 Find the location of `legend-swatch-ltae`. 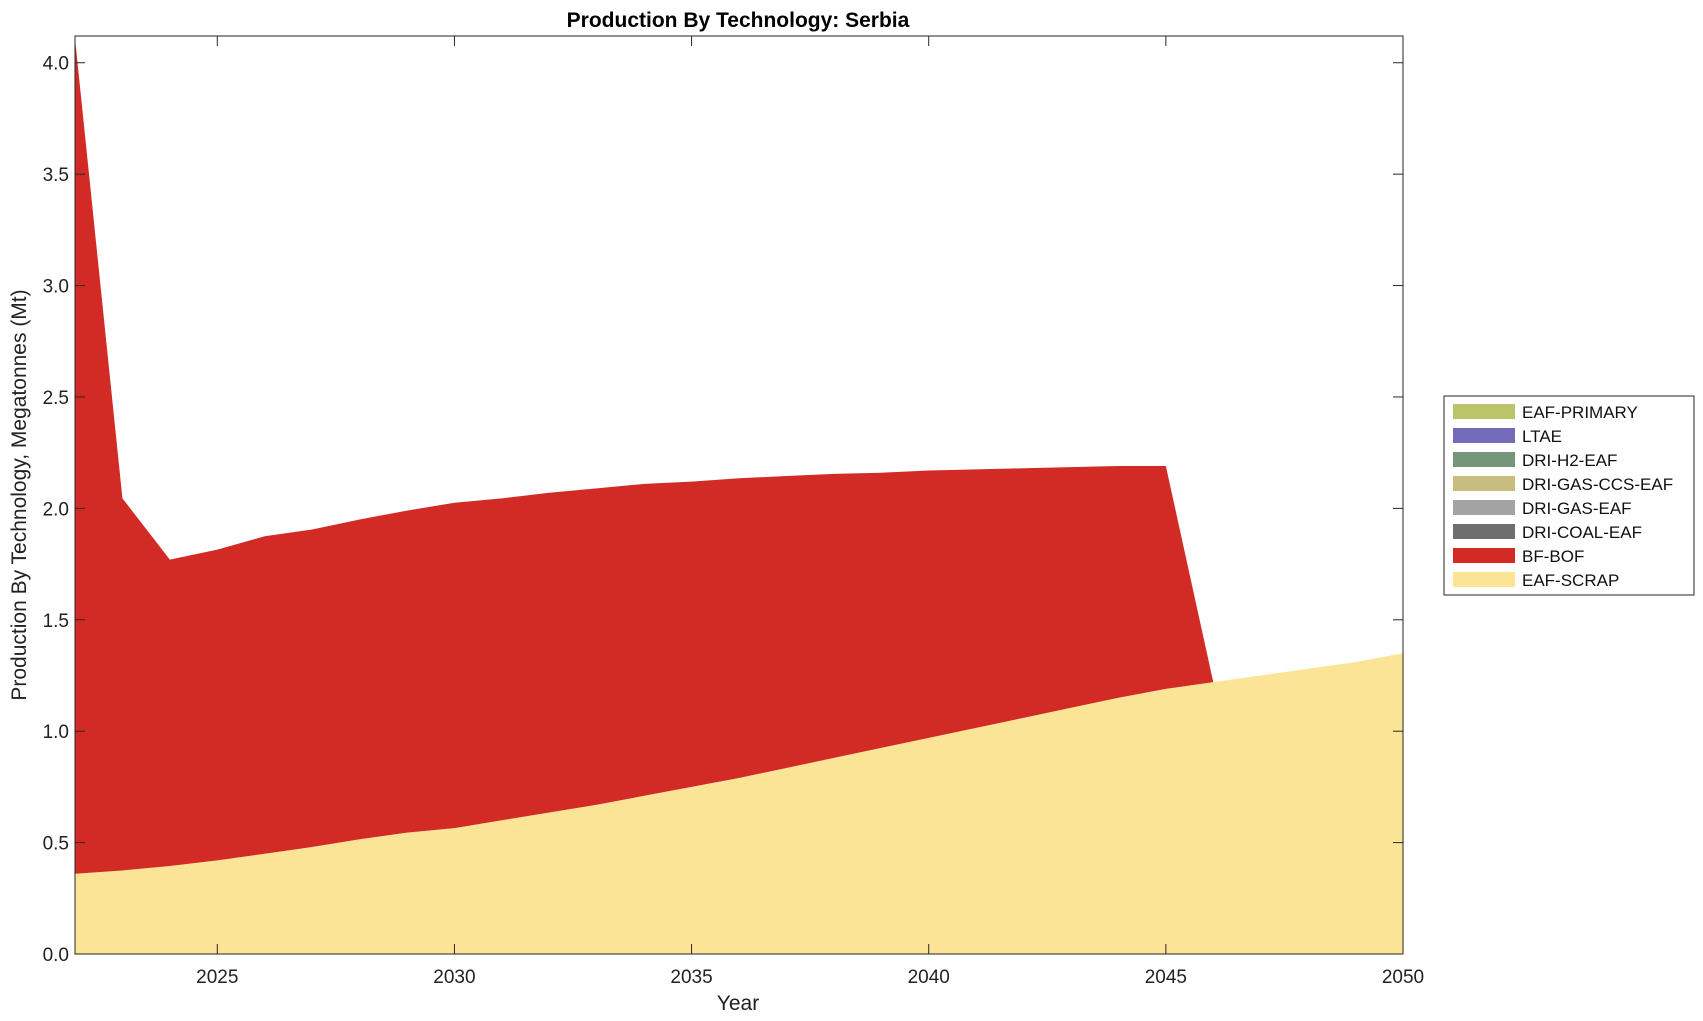

legend-swatch-ltae is located at coordinates (1484, 435).